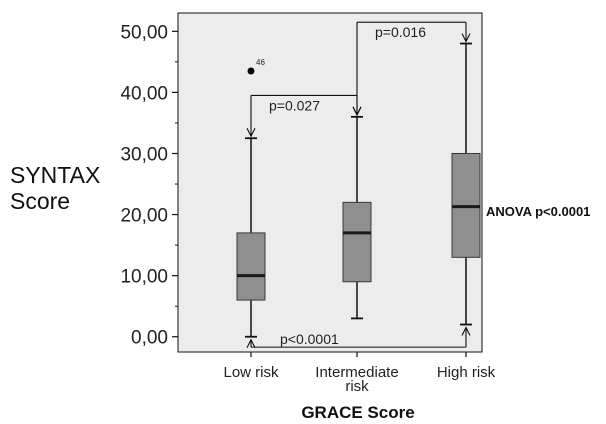  What do you see at coordinates (260, 62) in the screenshot?
I see `outlier-label: 46` at bounding box center [260, 62].